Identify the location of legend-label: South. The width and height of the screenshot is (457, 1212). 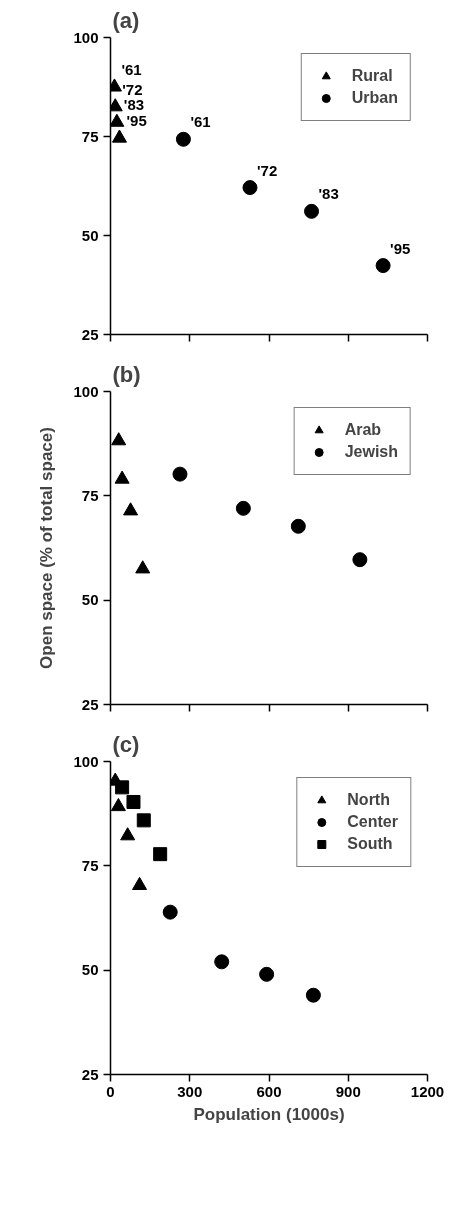
(370, 844).